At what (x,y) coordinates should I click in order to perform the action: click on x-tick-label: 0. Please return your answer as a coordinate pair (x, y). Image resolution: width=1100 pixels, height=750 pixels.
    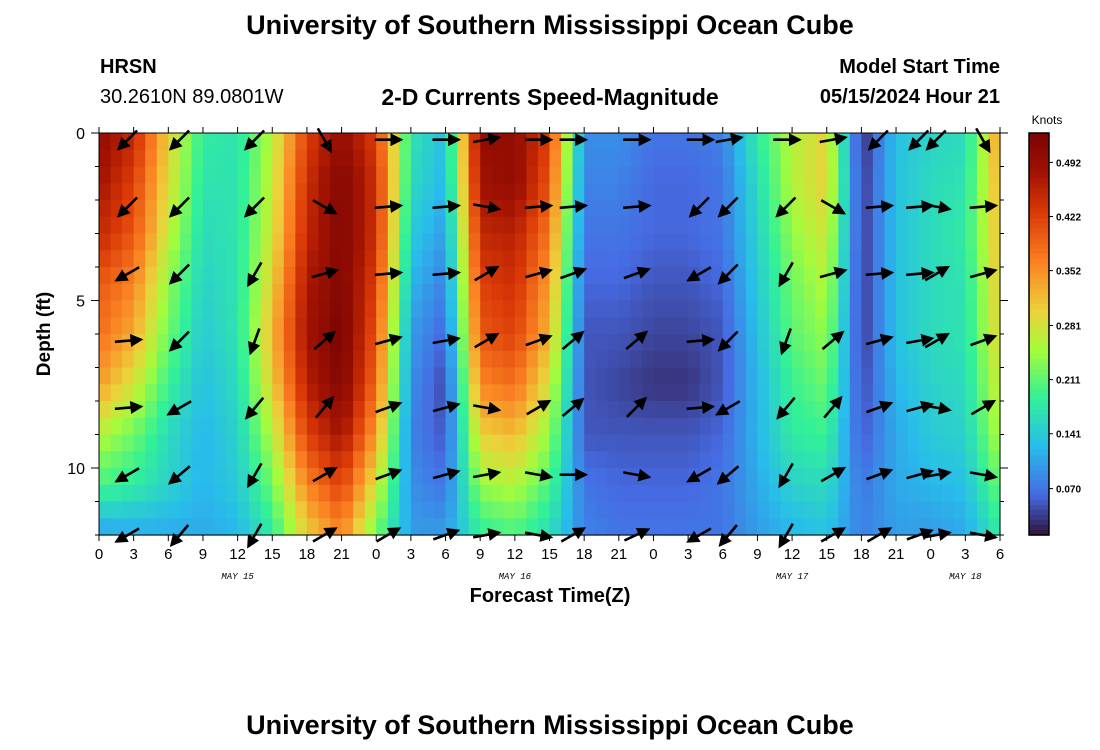
    Looking at the image, I should click on (931, 554).